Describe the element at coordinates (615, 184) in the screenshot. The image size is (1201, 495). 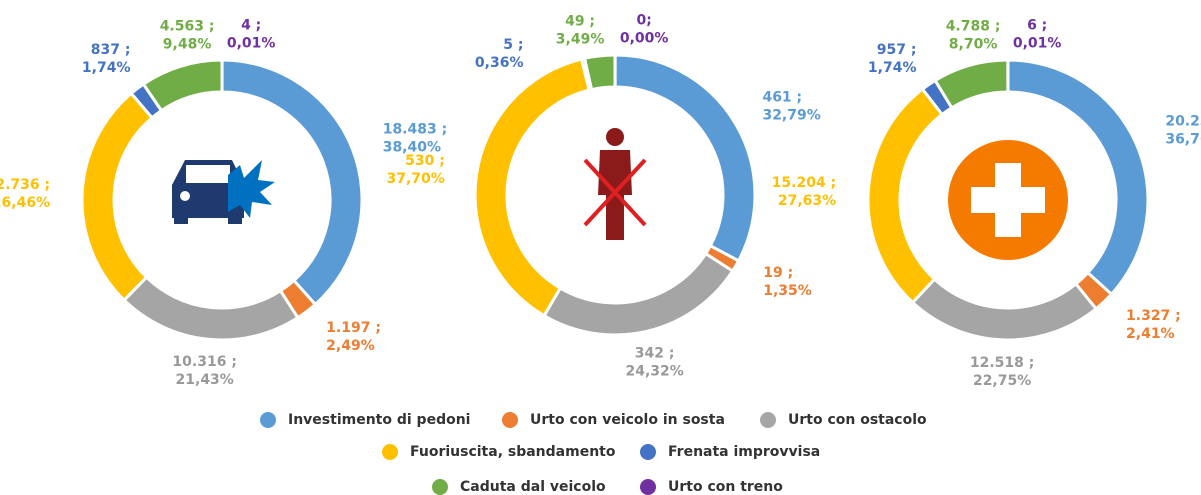
I see `pedestrian-icon` at that location.